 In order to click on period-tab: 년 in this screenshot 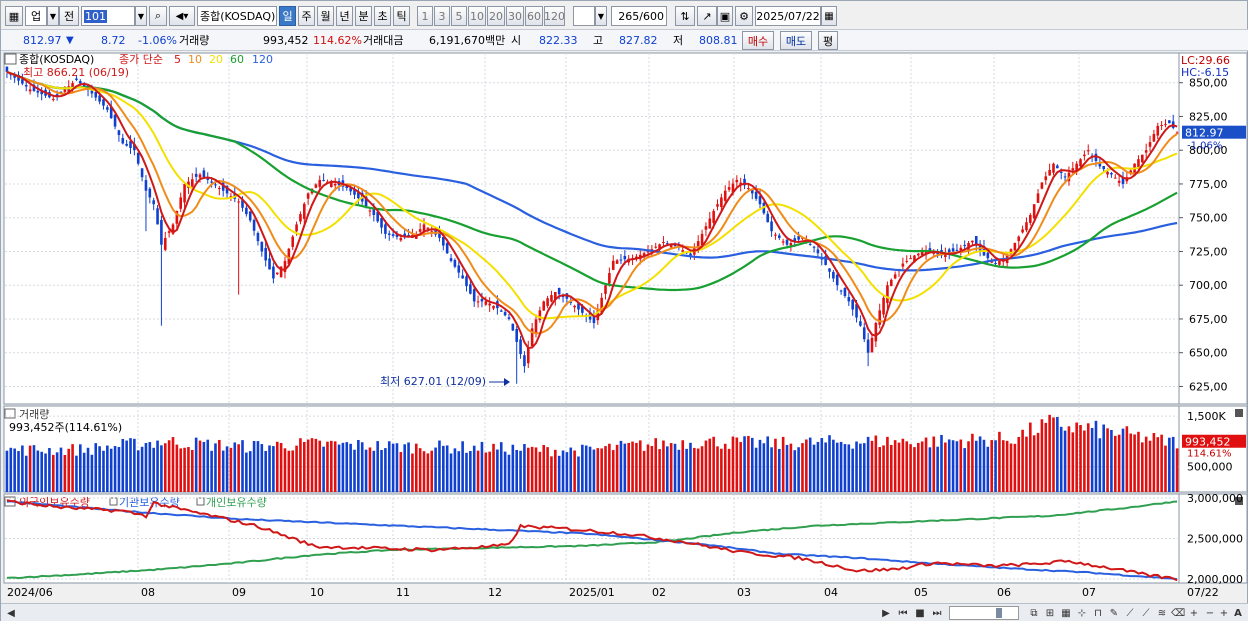, I will do `click(344, 16)`.